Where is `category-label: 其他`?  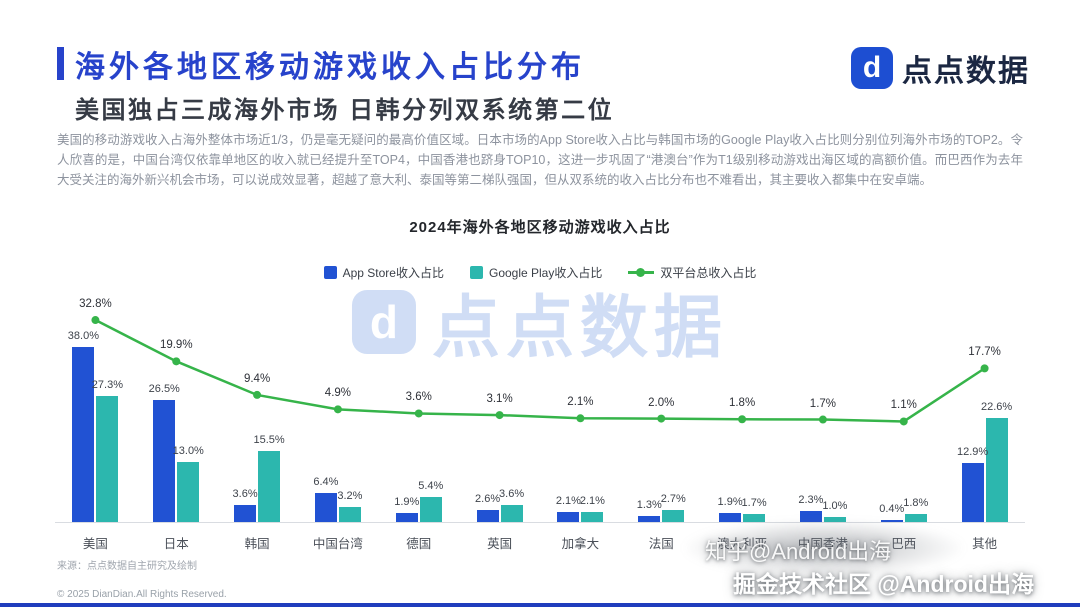 category-label: 其他 is located at coordinates (985, 544).